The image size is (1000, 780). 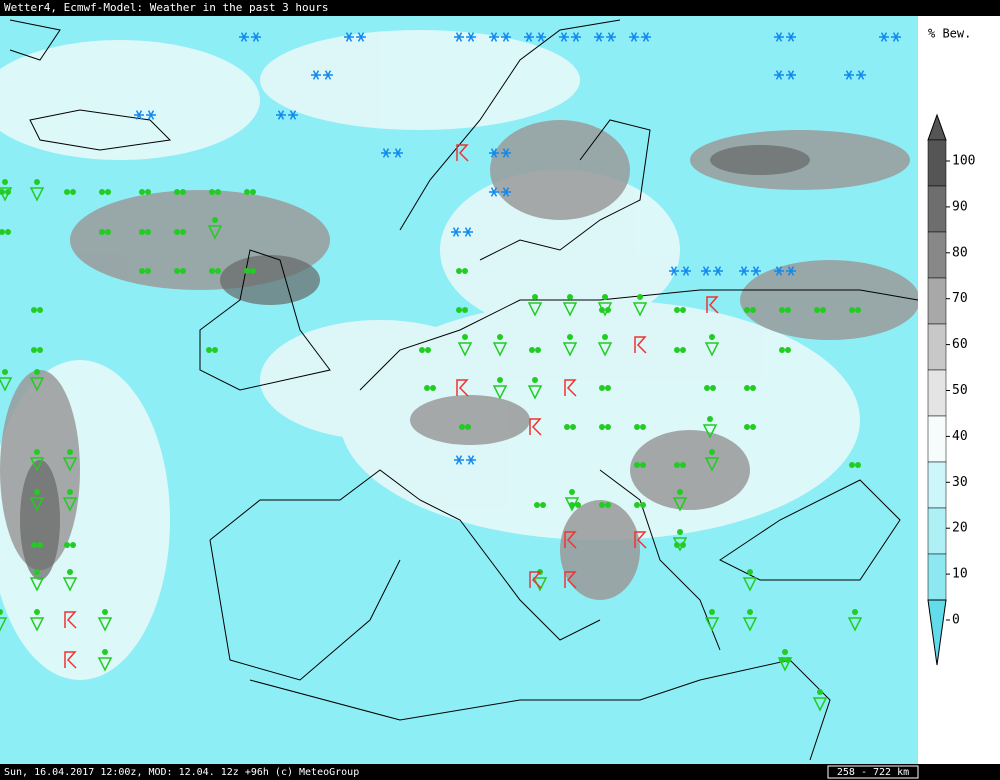 What do you see at coordinates (960, 252) in the screenshot?
I see `legend-tick-label: 80` at bounding box center [960, 252].